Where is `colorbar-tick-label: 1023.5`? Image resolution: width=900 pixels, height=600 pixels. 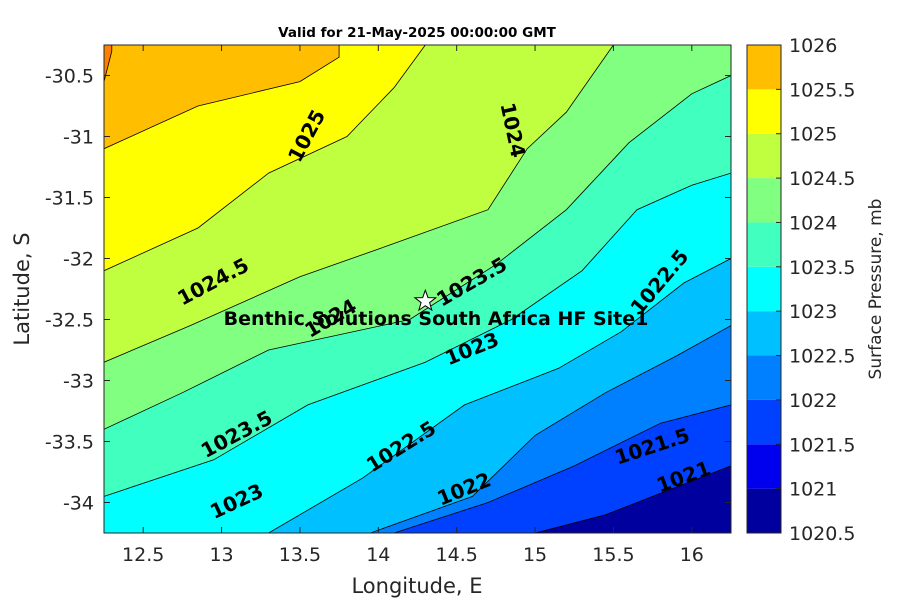 colorbar-tick-label: 1023.5 is located at coordinates (822, 268).